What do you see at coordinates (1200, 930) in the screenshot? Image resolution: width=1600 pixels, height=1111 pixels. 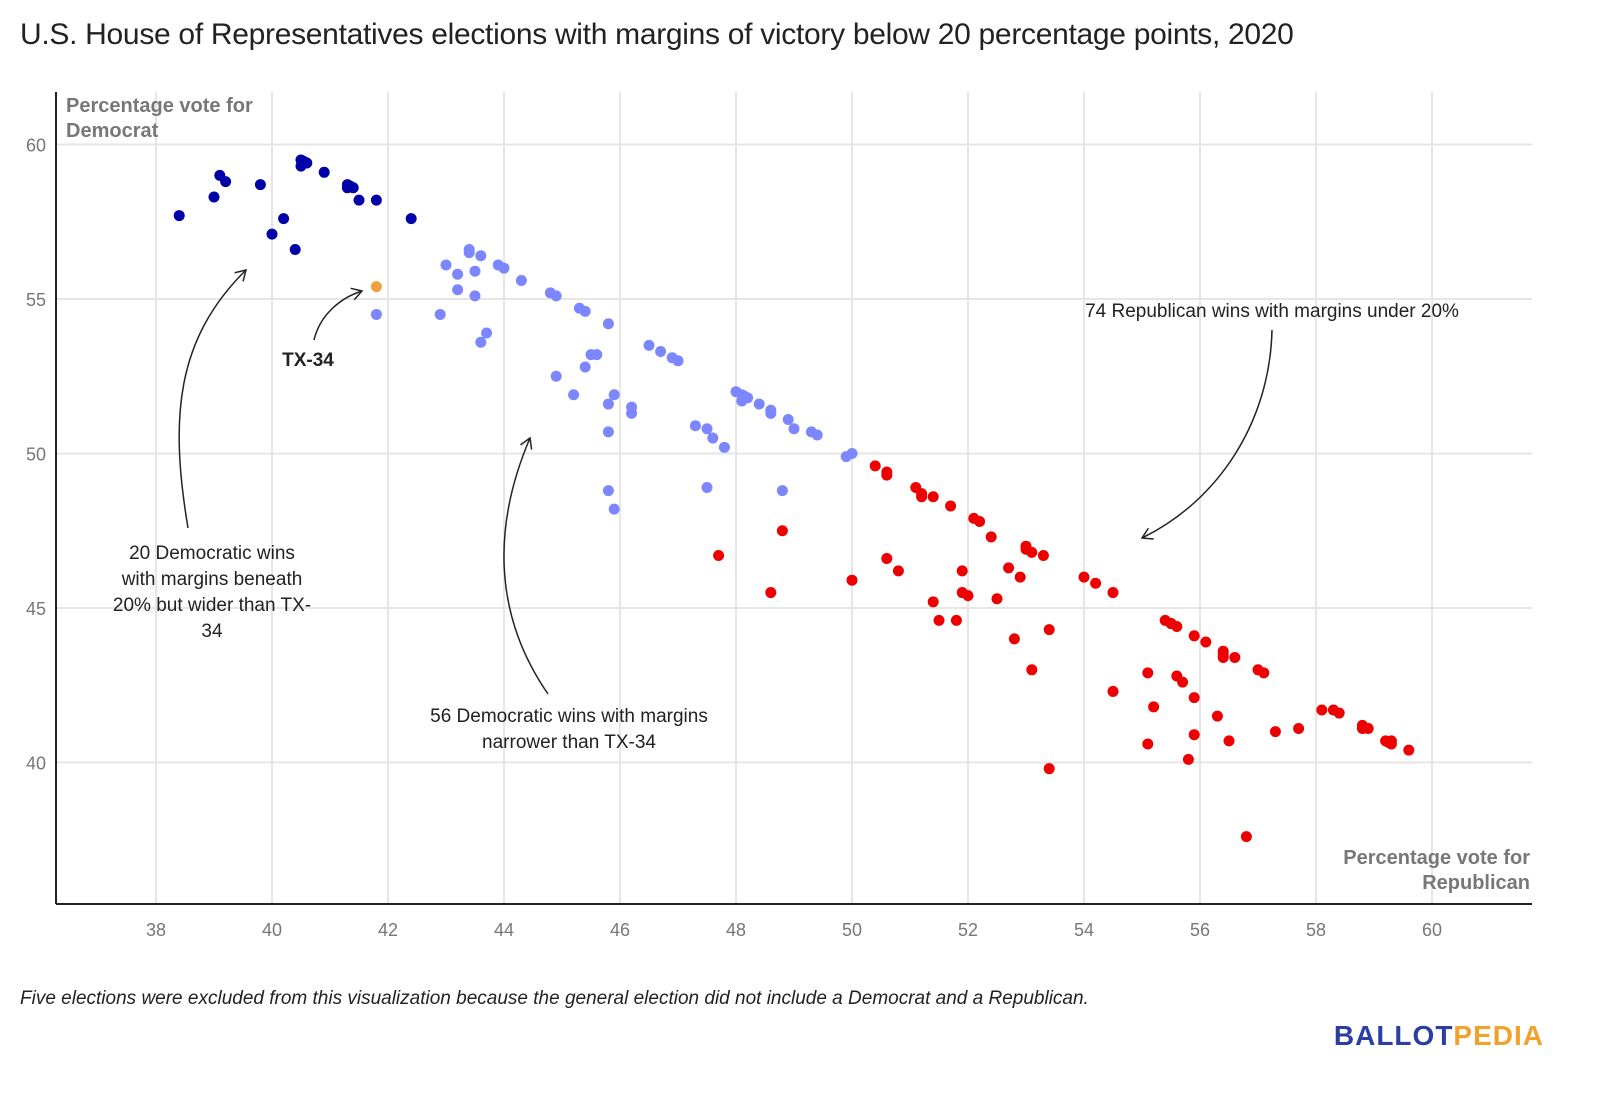 I see `x-tick-label: 56` at bounding box center [1200, 930].